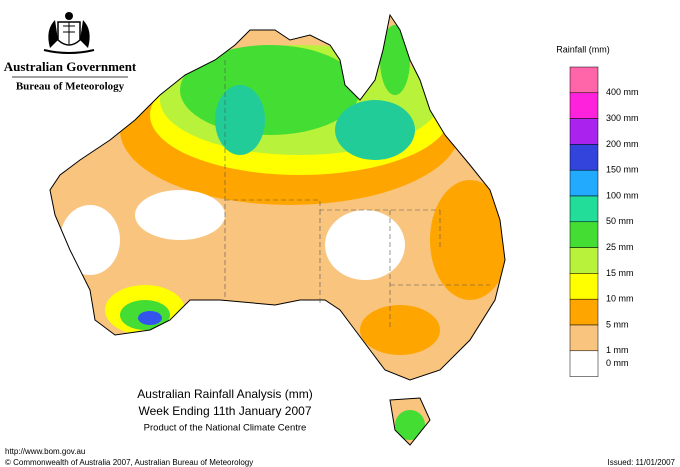 The image size is (680, 467). I want to click on legend-label: 100 mm, so click(622, 195).